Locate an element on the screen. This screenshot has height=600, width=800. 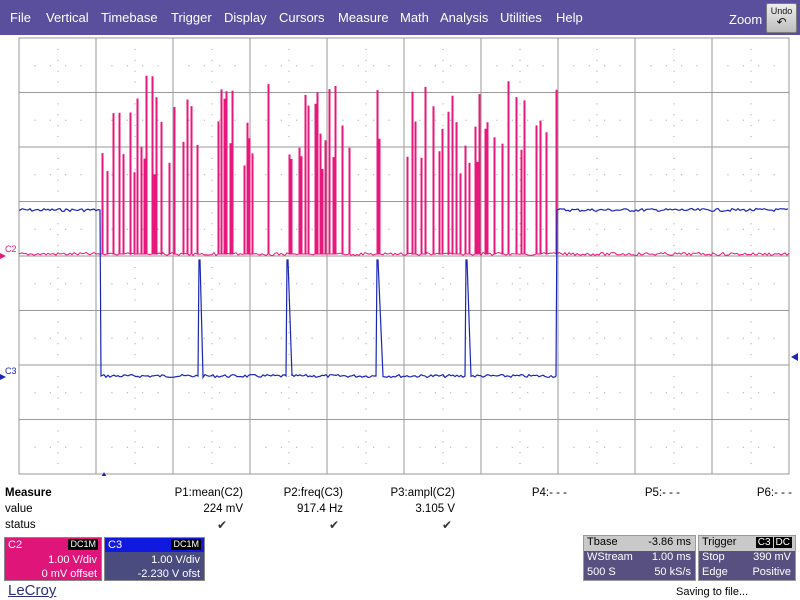
timebase-samples: 500 S is located at coordinates (601, 572).